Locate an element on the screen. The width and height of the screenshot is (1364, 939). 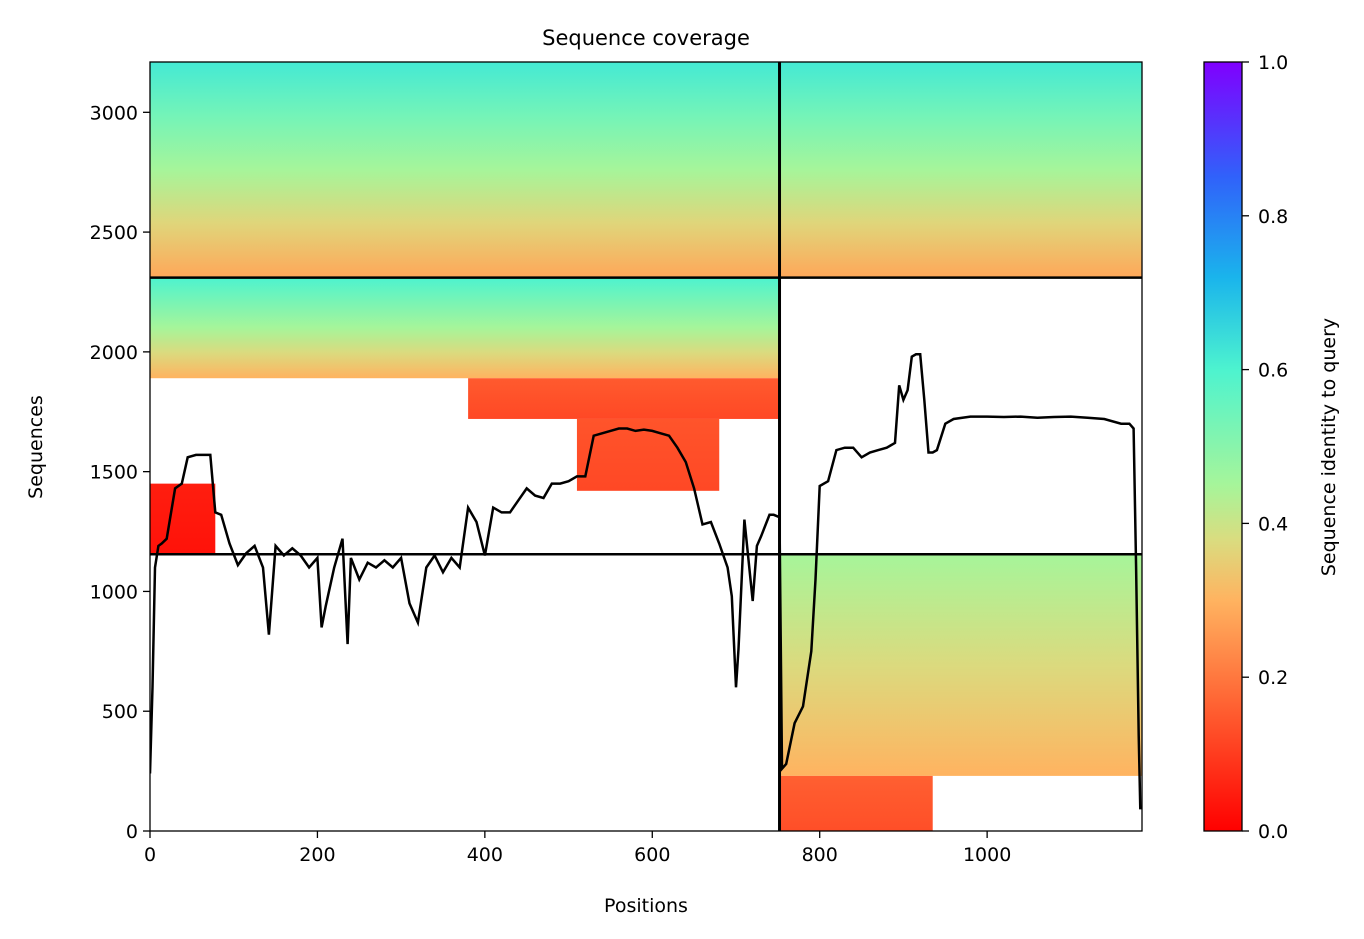
x-tick-label: 200 is located at coordinates (317, 855).